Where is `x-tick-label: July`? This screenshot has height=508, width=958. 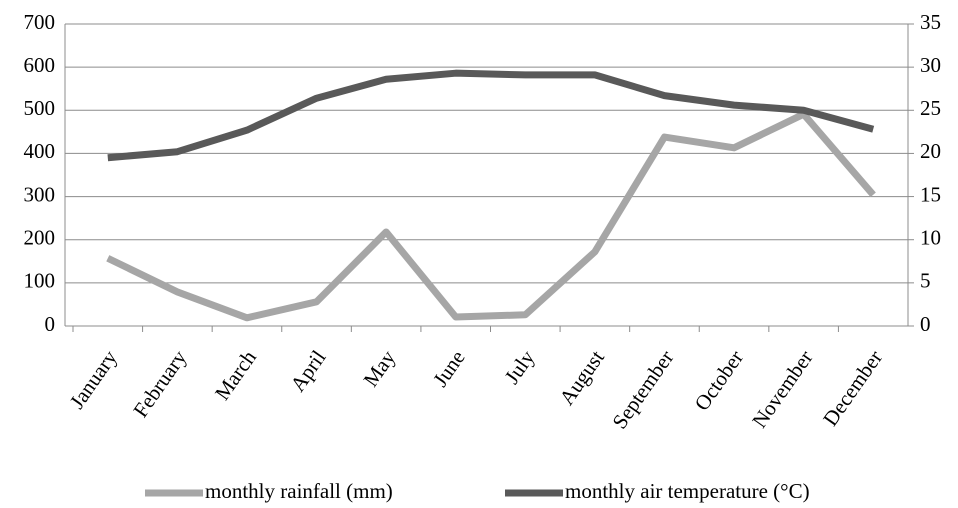
x-tick-label: July is located at coordinates (520, 366).